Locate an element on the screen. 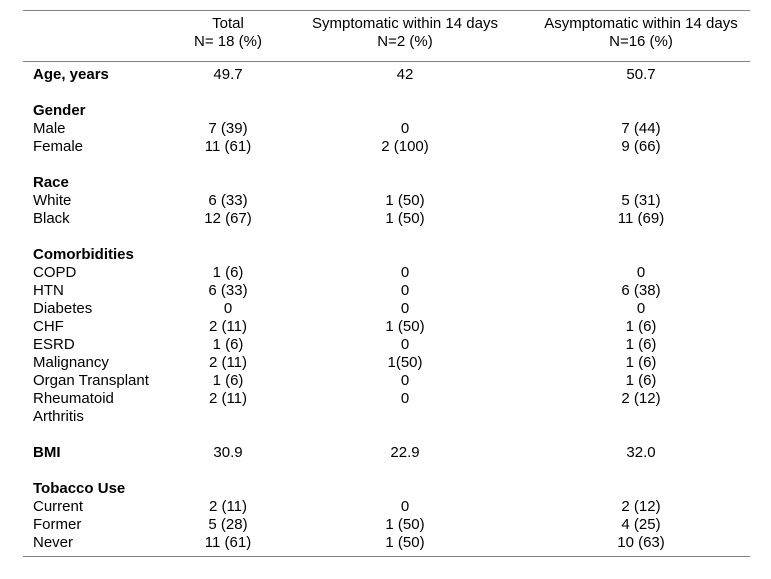  header-total-title: Total is located at coordinates (228, 23).